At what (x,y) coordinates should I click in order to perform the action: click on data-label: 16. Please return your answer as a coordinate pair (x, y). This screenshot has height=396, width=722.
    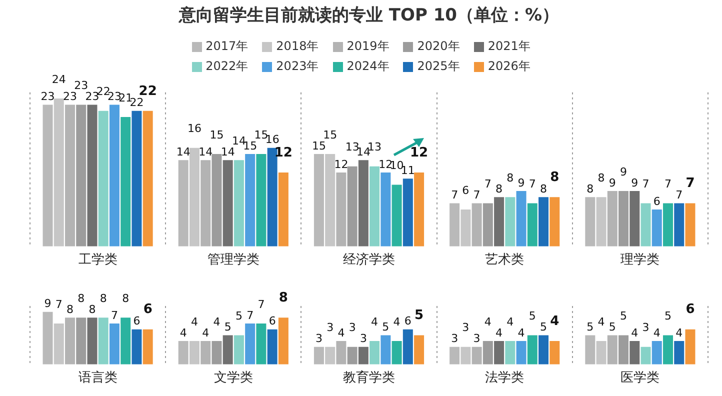
    Looking at the image, I should click on (194, 129).